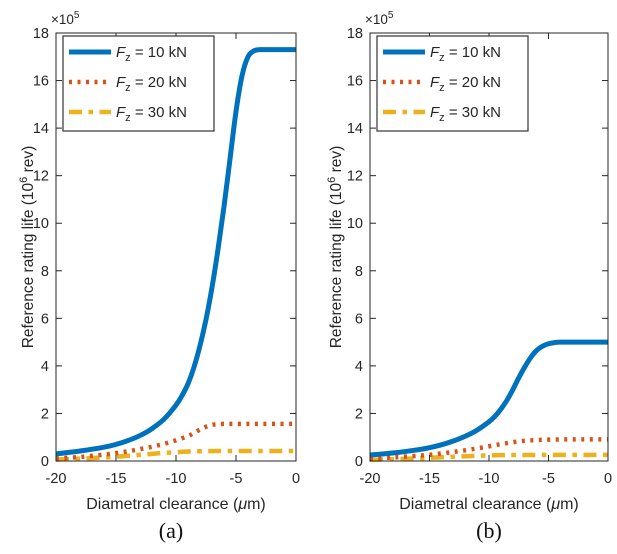  What do you see at coordinates (171, 530) in the screenshot?
I see `subplot-a-caption: (a)` at bounding box center [171, 530].